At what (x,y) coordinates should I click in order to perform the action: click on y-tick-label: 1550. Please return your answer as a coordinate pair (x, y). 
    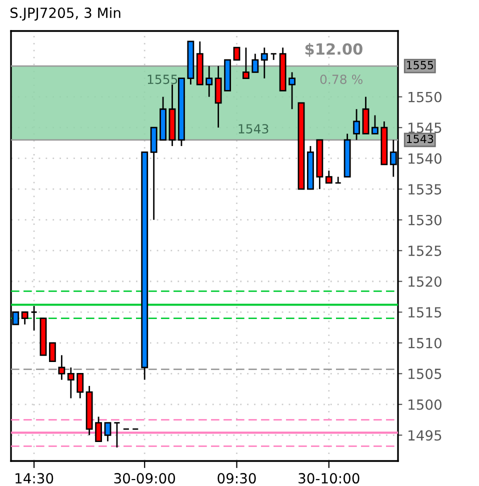
    Looking at the image, I should click on (425, 97).